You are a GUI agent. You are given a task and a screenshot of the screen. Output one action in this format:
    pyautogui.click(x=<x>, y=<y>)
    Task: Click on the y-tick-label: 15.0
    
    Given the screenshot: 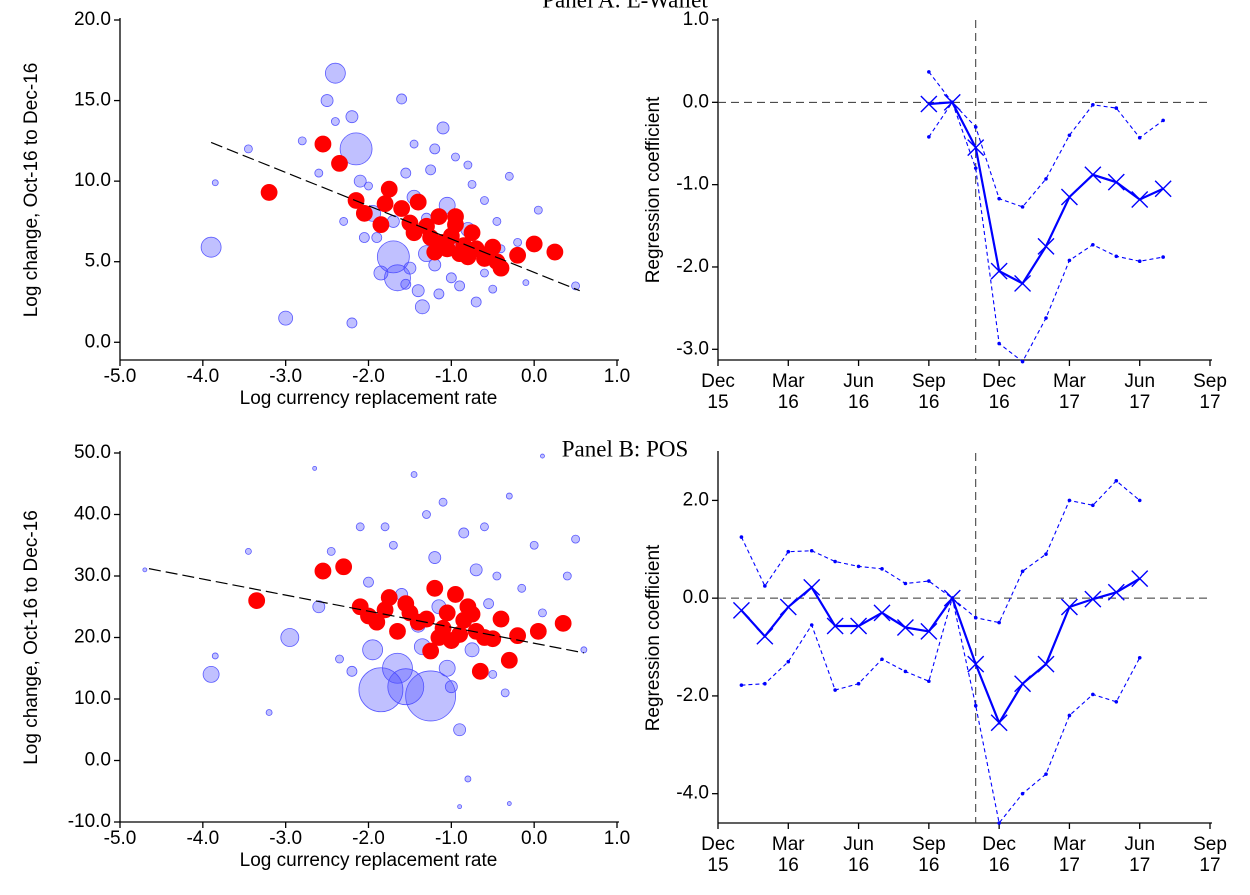 What is the action you would take?
    pyautogui.click(x=92, y=100)
    